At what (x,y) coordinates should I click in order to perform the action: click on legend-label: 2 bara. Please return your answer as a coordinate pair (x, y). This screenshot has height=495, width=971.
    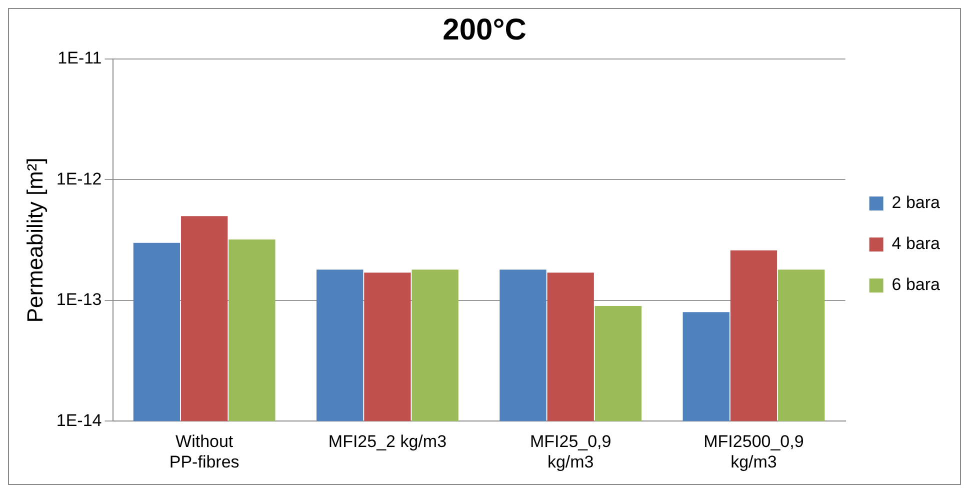
    Looking at the image, I should click on (916, 202).